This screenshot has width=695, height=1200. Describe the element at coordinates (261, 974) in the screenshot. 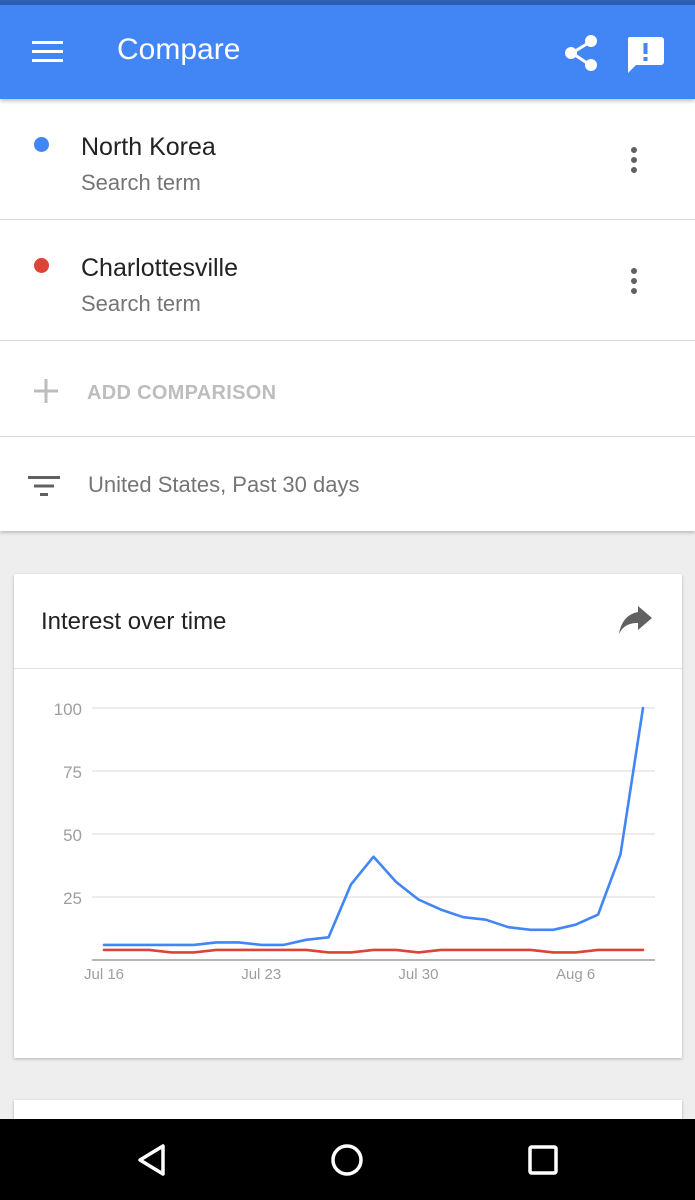

I see `x-tick-label: Jul 23` at that location.